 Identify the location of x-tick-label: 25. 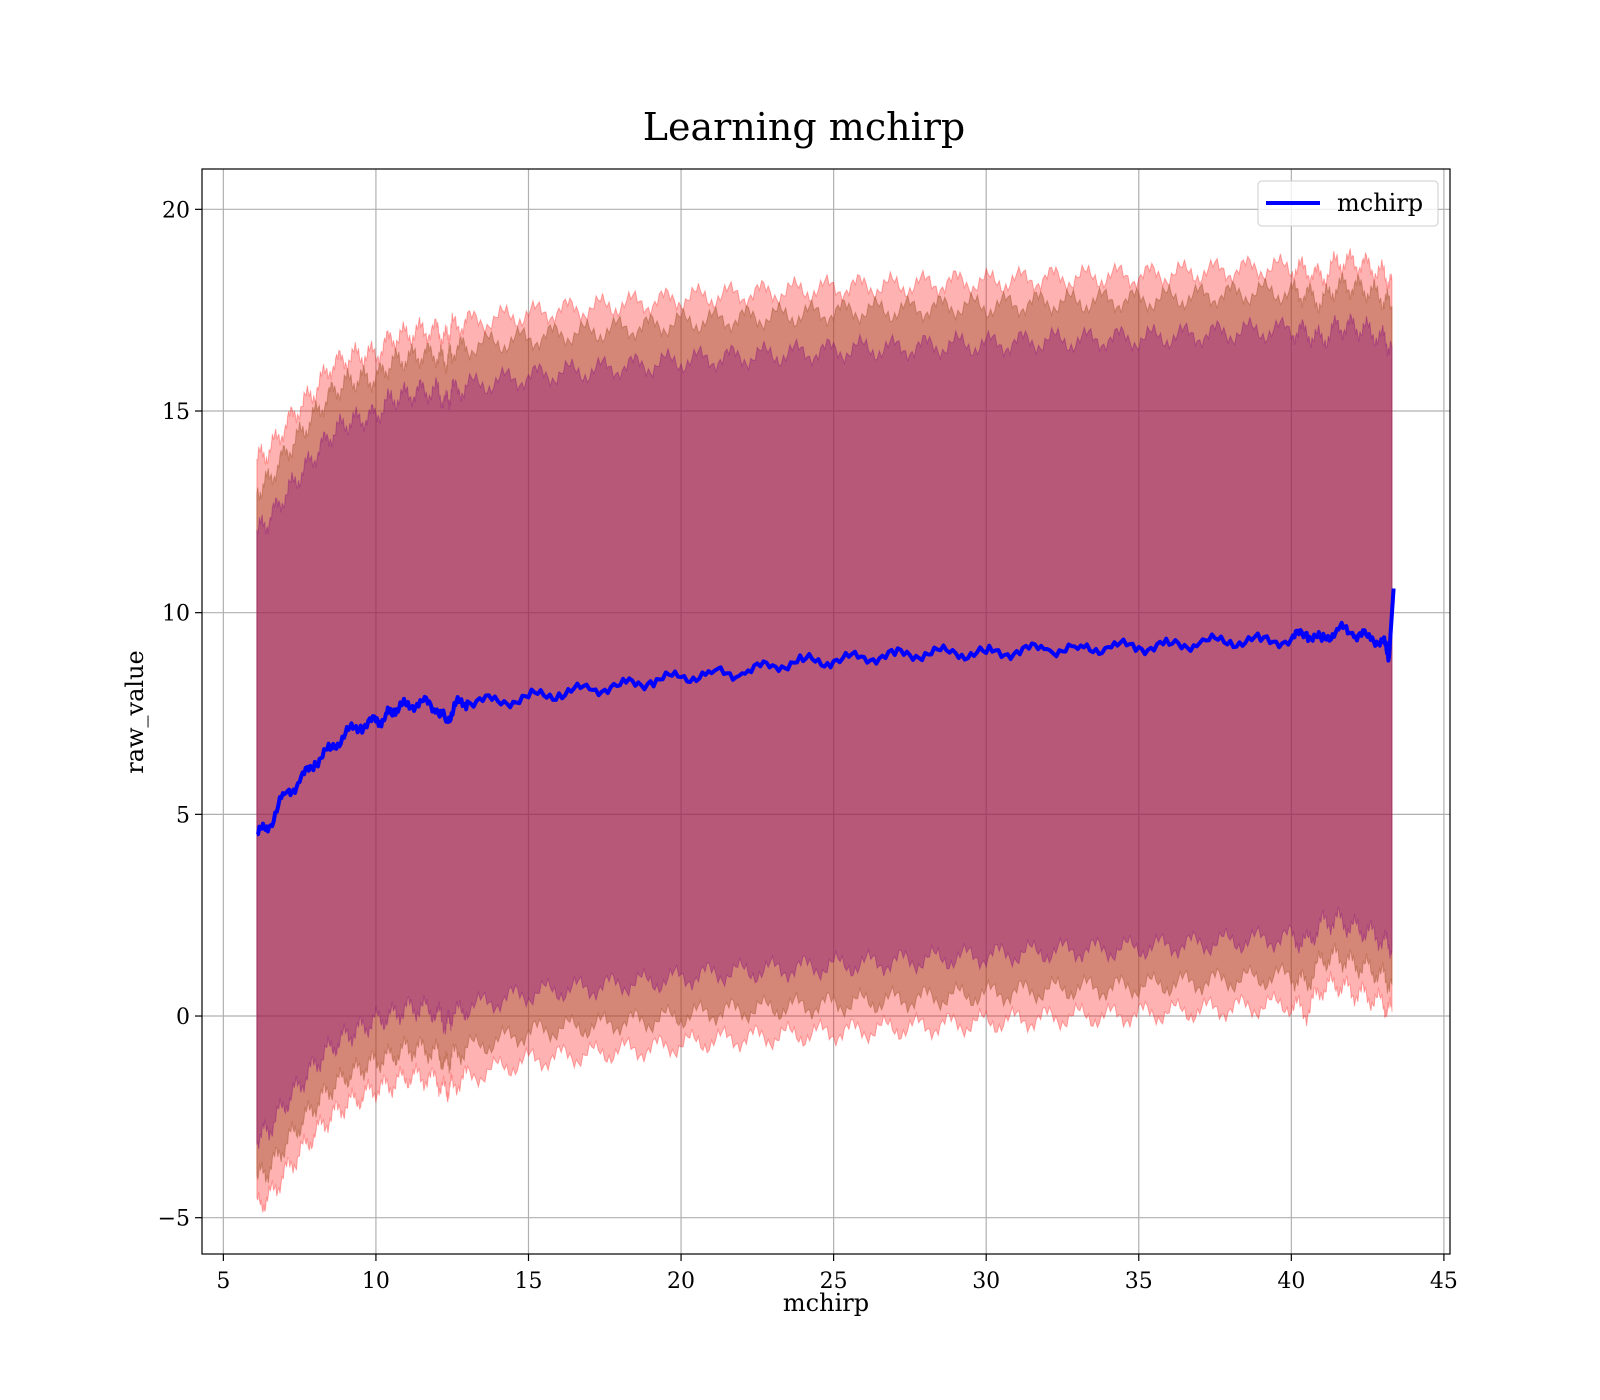
(834, 1281).